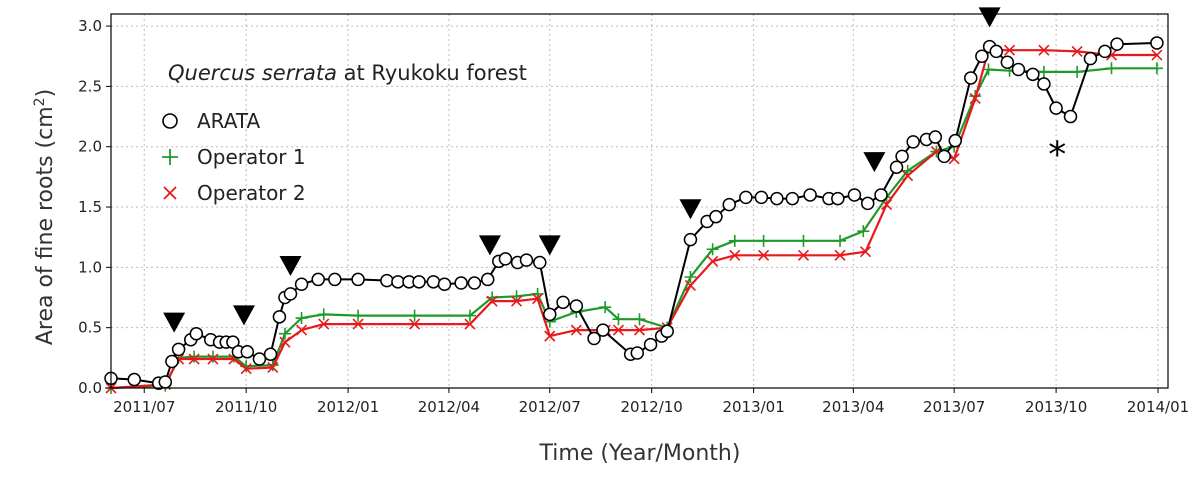 Image resolution: width=1198 pixels, height=484 pixels. Describe the element at coordinates (144, 407) in the screenshot. I see `x-tick-label: 2011/07` at that location.